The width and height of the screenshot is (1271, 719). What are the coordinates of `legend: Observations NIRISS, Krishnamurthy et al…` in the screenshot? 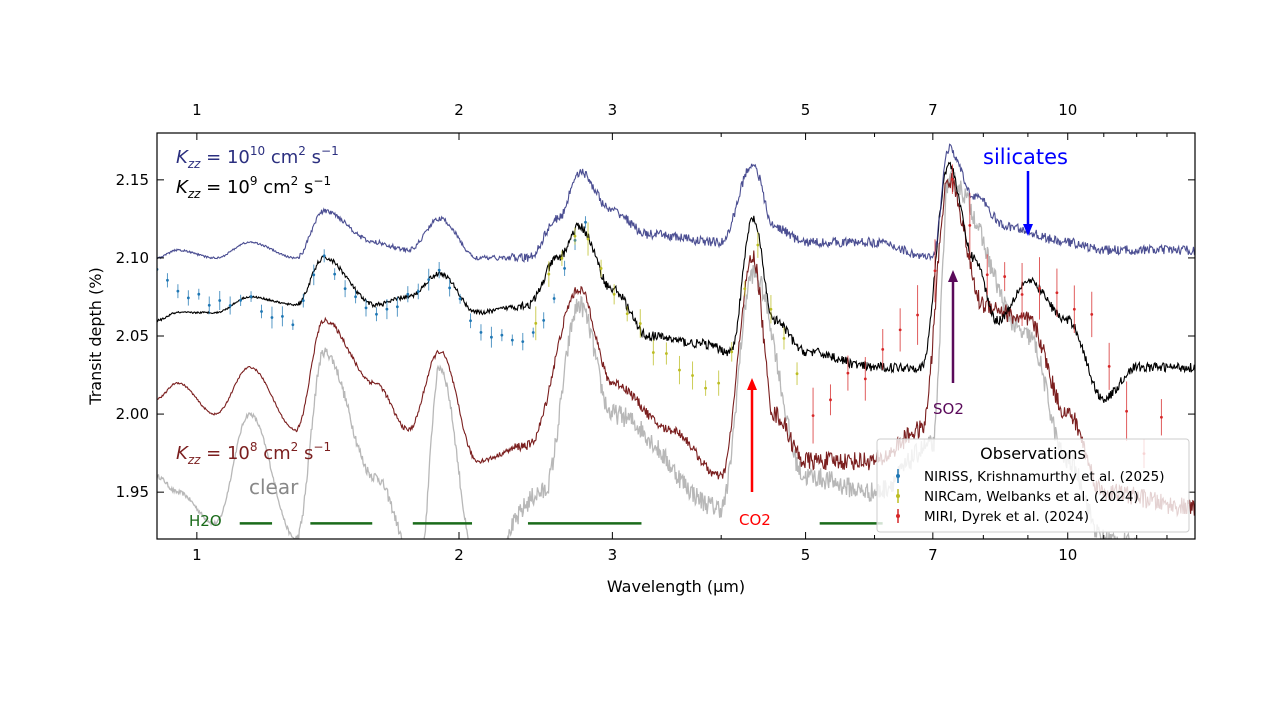 It's located at (1033, 485).